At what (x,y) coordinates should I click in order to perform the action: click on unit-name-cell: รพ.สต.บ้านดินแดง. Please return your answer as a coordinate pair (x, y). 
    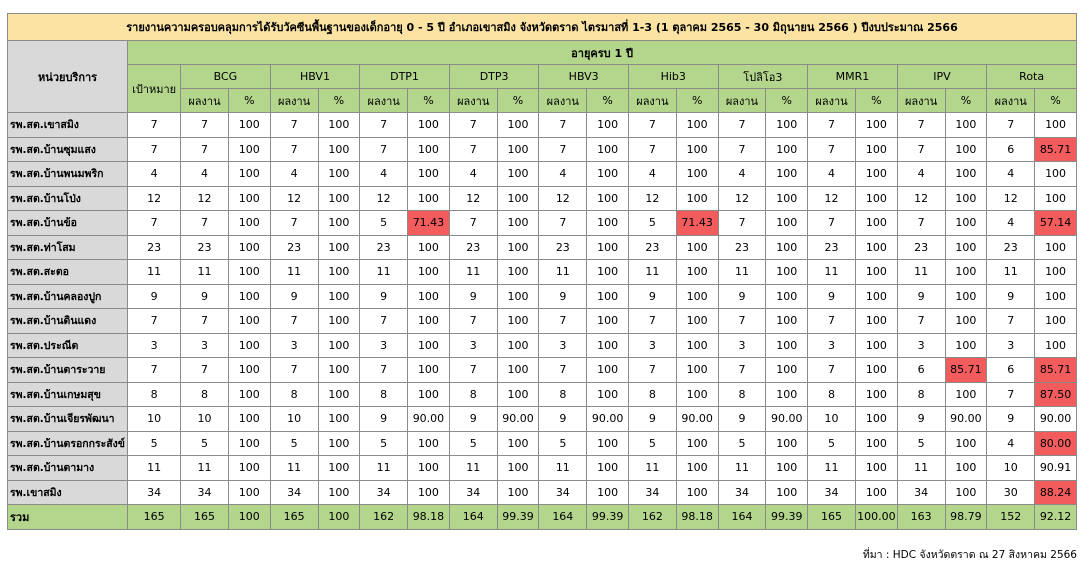
    Looking at the image, I should click on (67, 321).